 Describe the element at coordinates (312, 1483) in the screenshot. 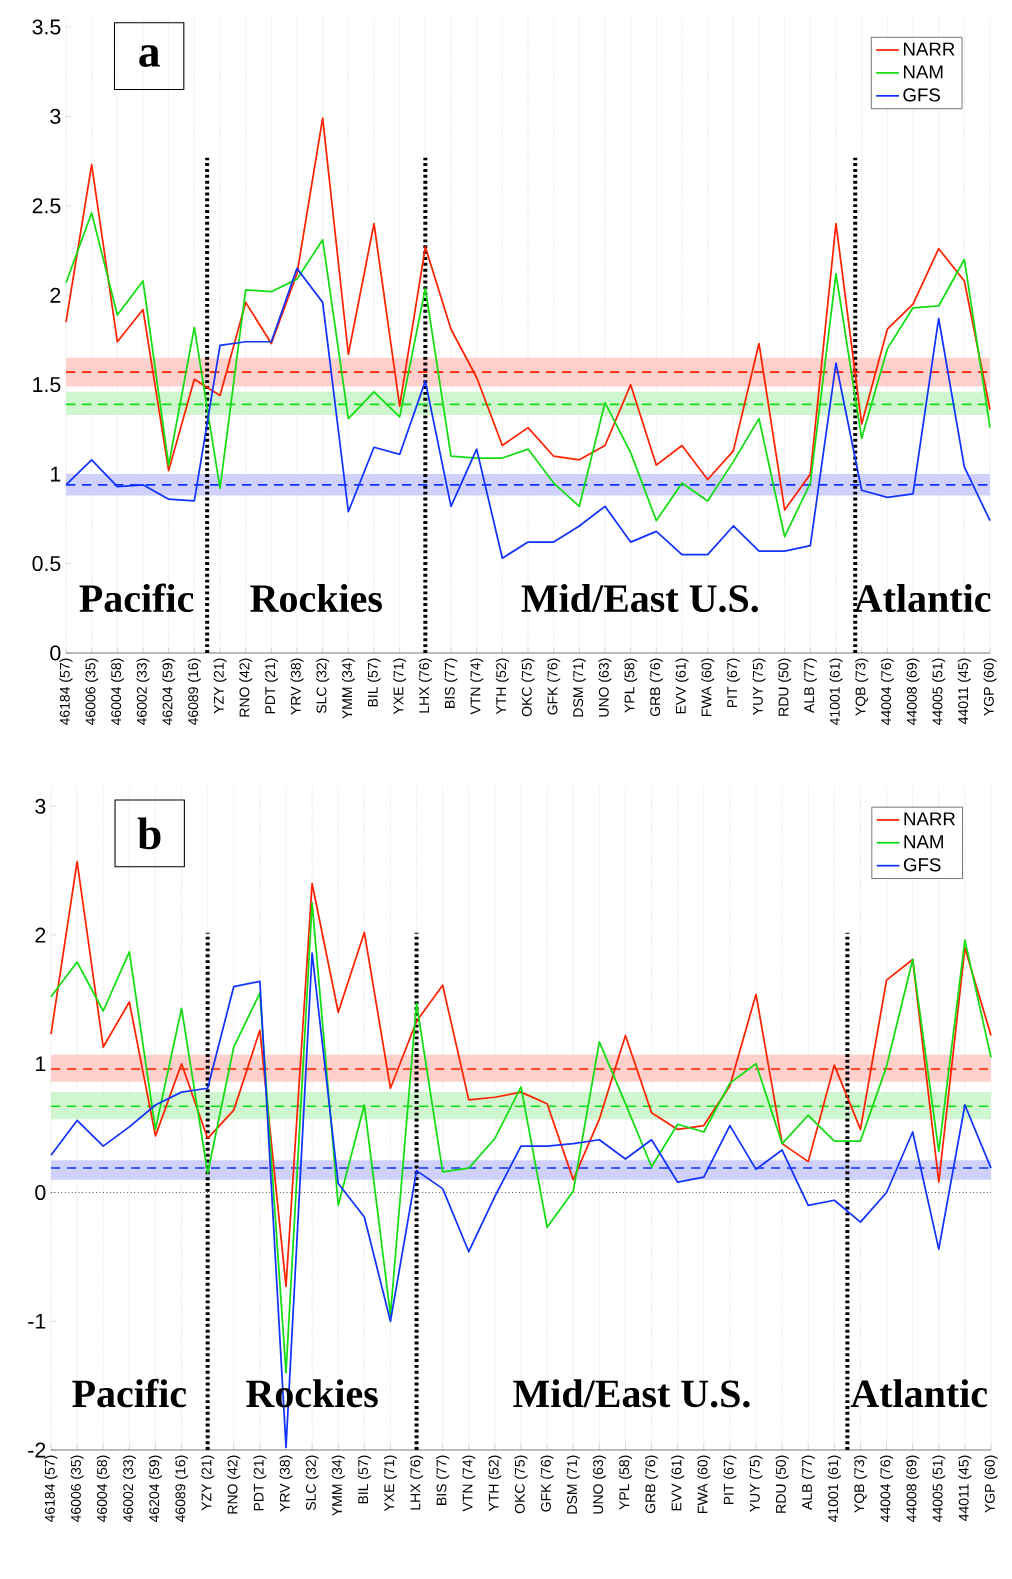

I see `x-tick-label: SLC (32)` at that location.